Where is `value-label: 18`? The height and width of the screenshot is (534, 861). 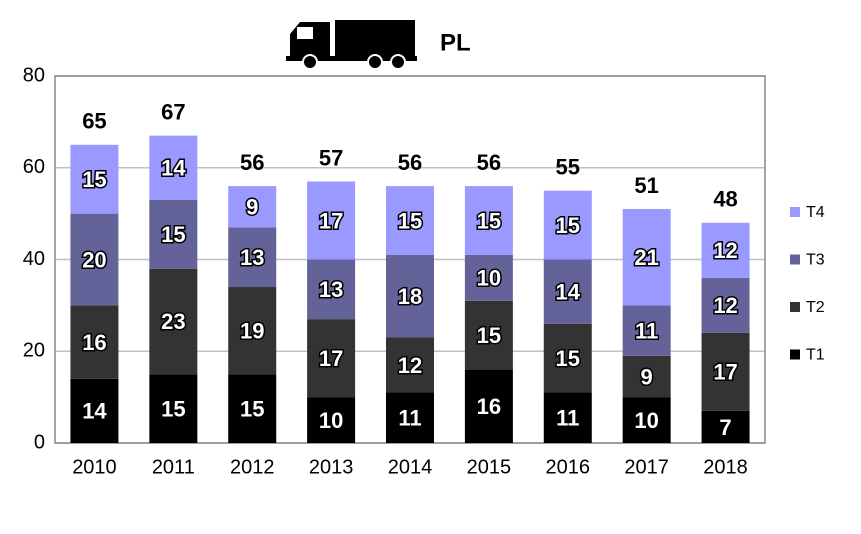
value-label: 18 is located at coordinates (410, 296).